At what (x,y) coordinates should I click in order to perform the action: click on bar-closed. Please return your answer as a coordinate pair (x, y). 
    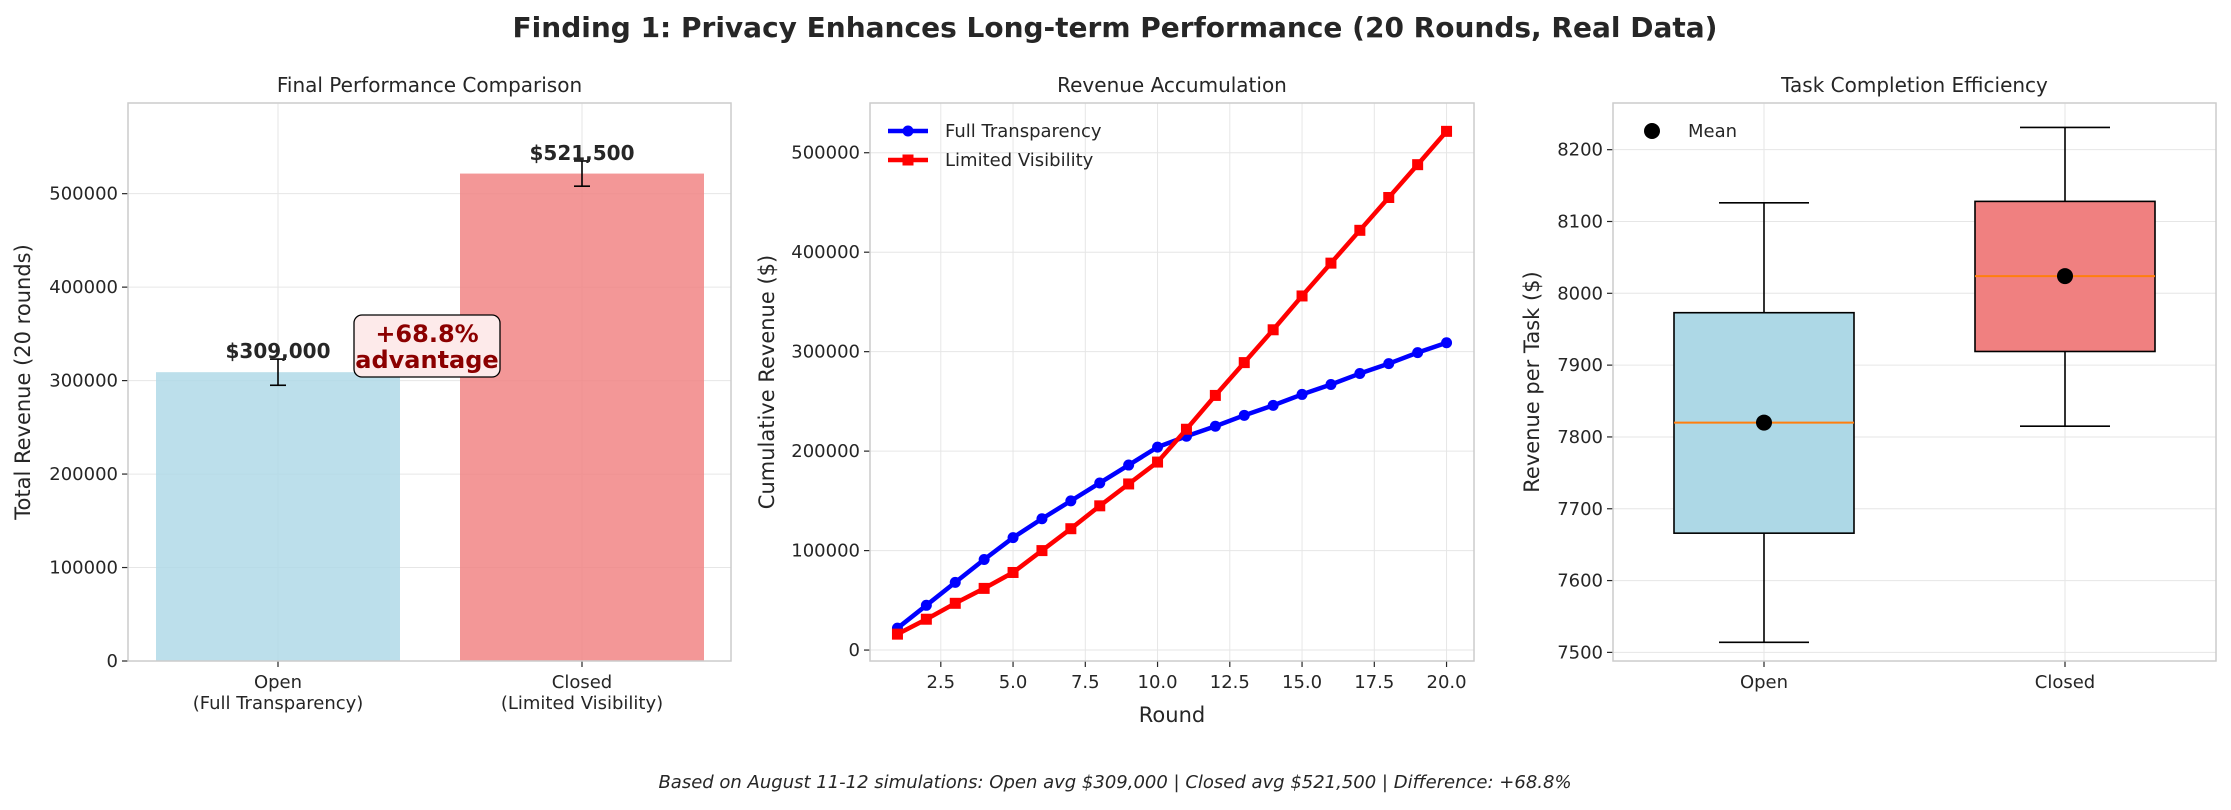
    Looking at the image, I should click on (582, 417).